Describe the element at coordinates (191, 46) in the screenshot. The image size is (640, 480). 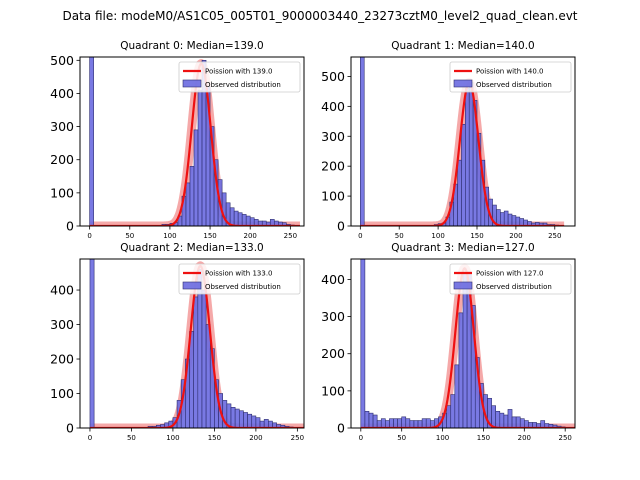
I see `subplot-title: Quadrant 0: Median=139.0` at that location.